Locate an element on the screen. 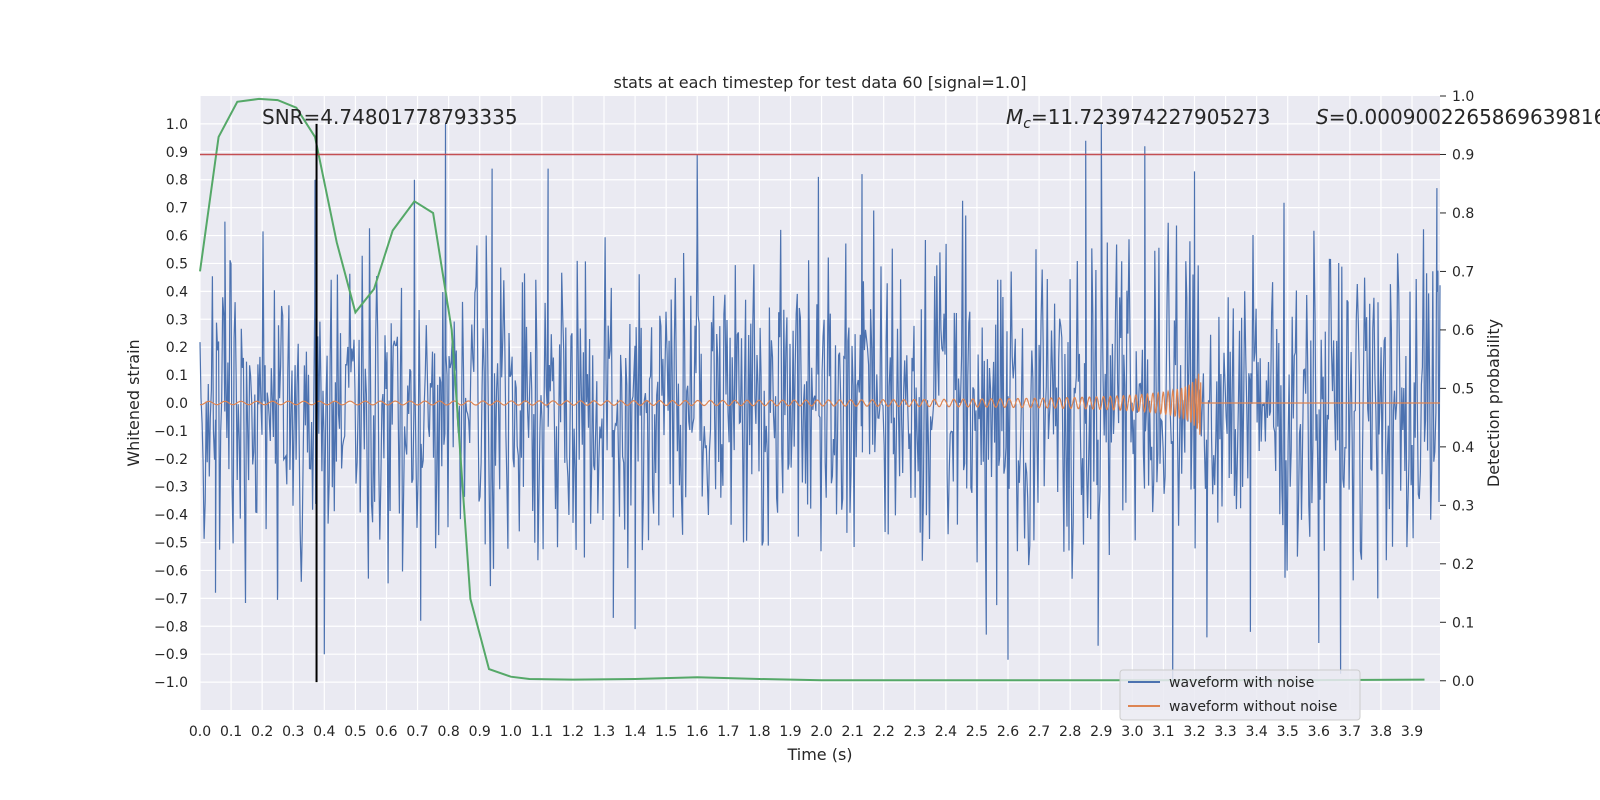 The height and width of the screenshot is (800, 1600). x-tick-label: 3.3 is located at coordinates (1225, 732).